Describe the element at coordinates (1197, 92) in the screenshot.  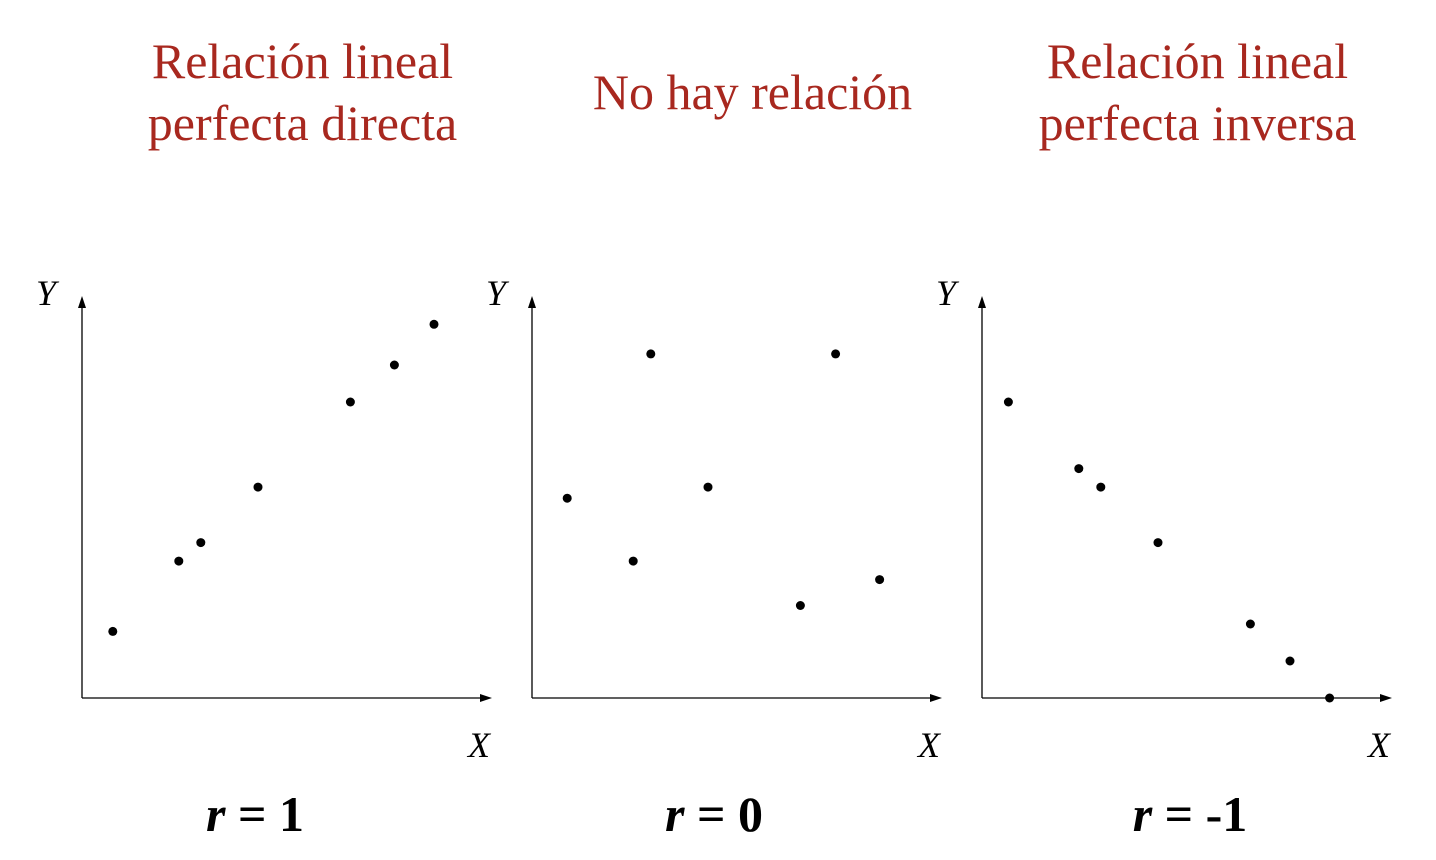
I see `chart-3-title: Relación lineal perfecta inversa` at that location.